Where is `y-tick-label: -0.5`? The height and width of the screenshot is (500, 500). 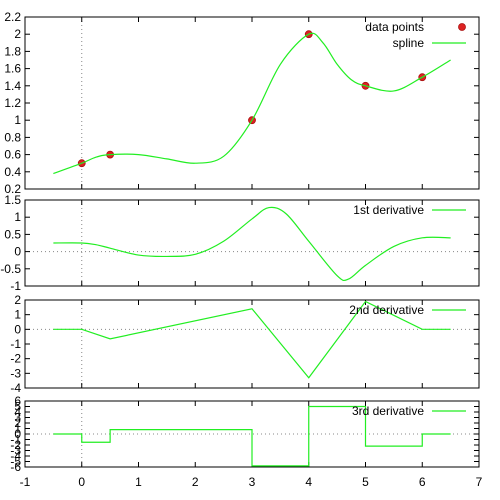 y-tick-label: -0.5 is located at coordinates (10, 269).